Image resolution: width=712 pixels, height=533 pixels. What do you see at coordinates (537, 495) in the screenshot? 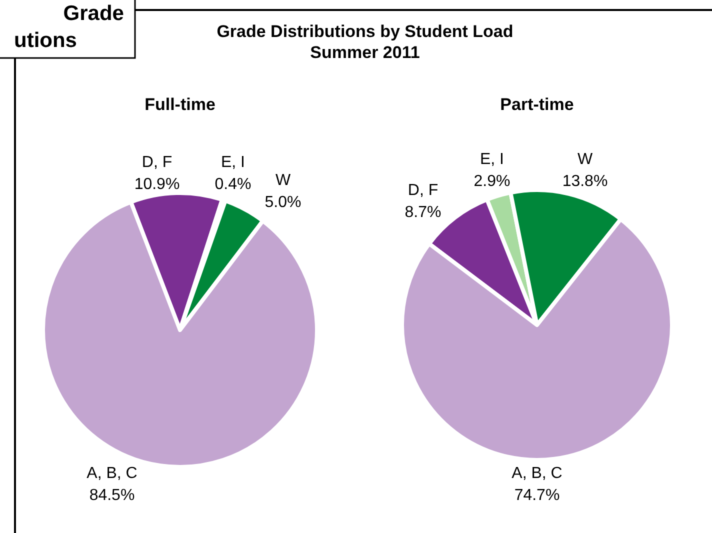
I see `data-label: 74.7%` at bounding box center [537, 495].